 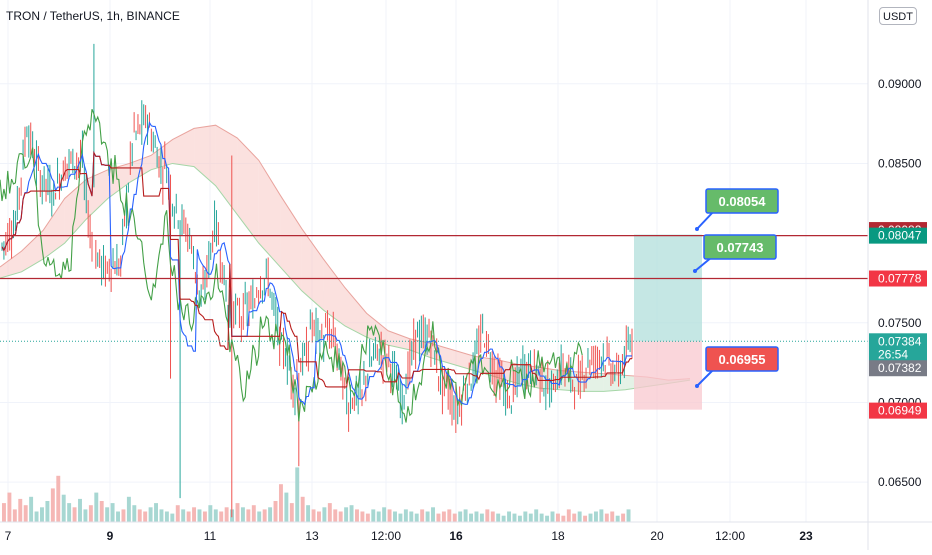 I want to click on annotation-pointer, so click(x=705, y=220).